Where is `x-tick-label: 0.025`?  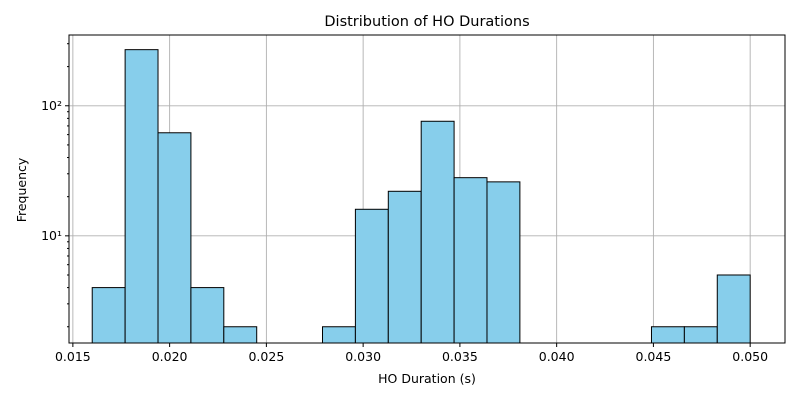 x-tick-label: 0.025 is located at coordinates (266, 356).